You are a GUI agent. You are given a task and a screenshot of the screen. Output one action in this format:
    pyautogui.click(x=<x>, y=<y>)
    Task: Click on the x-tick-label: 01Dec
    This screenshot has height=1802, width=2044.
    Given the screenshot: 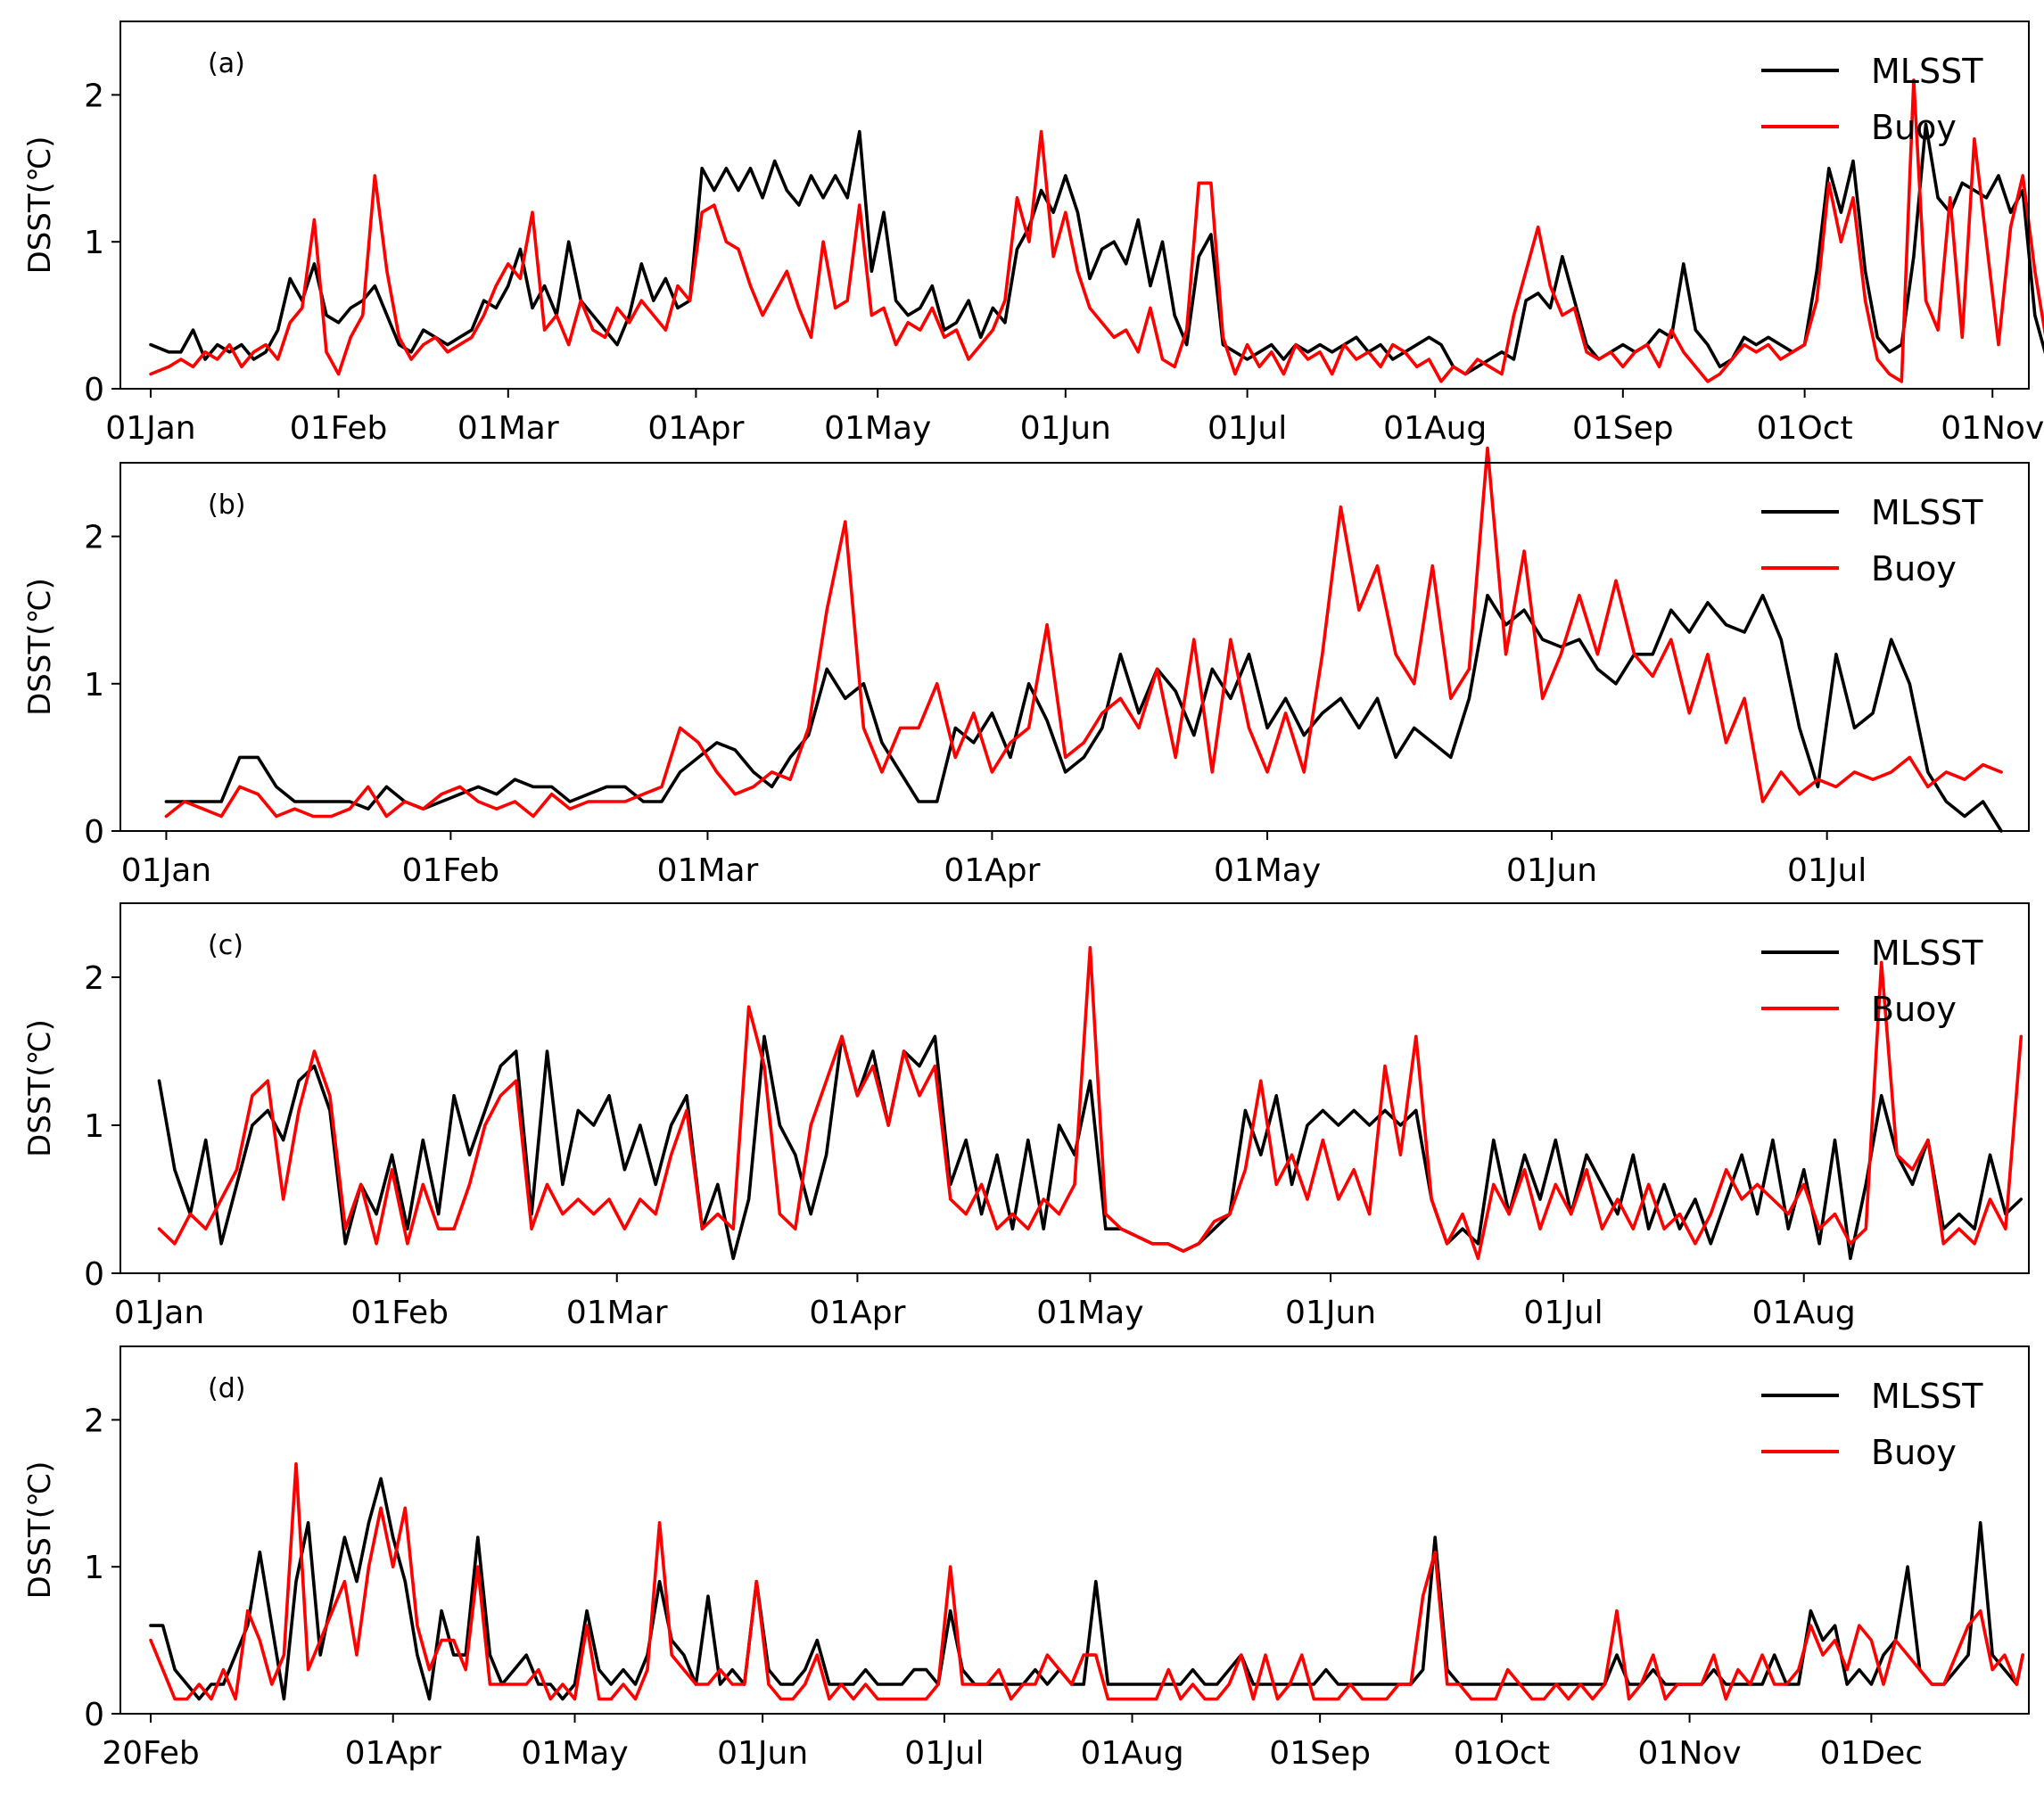 What is the action you would take?
    pyautogui.click(x=1872, y=1753)
    